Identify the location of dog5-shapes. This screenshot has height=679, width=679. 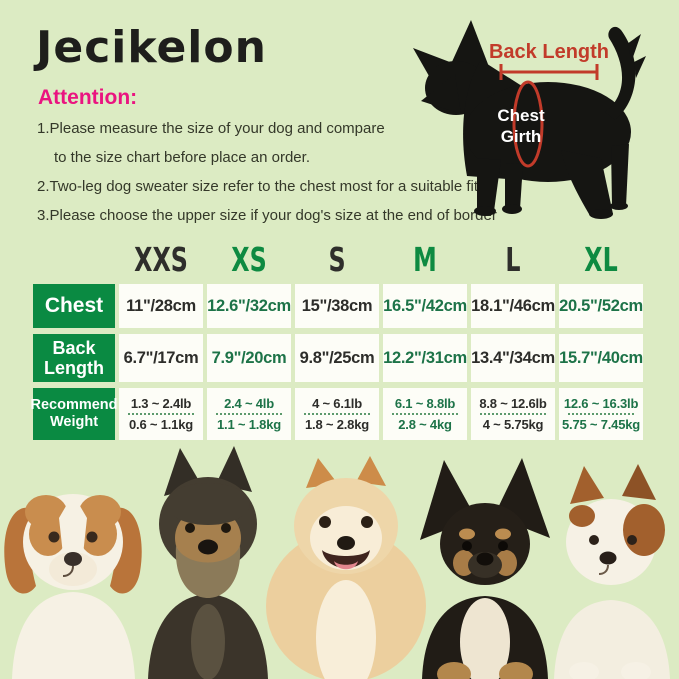
(612, 571).